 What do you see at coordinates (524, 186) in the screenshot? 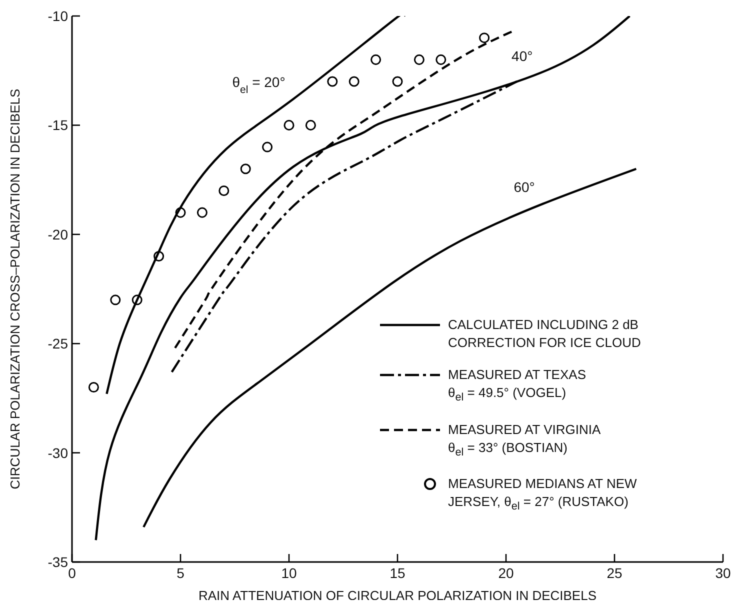
I see `annotation: 60°` at bounding box center [524, 186].